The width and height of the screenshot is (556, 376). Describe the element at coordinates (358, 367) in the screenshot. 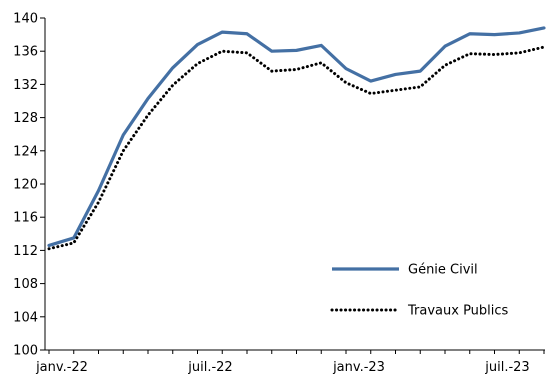

I see `x-tick-label: janv.-23` at that location.